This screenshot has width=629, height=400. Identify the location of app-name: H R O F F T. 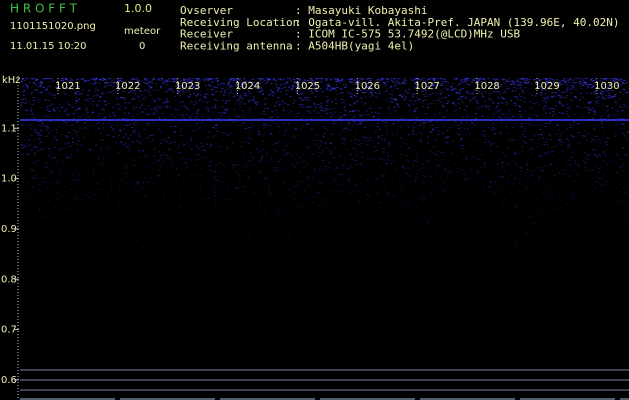
(44, 9).